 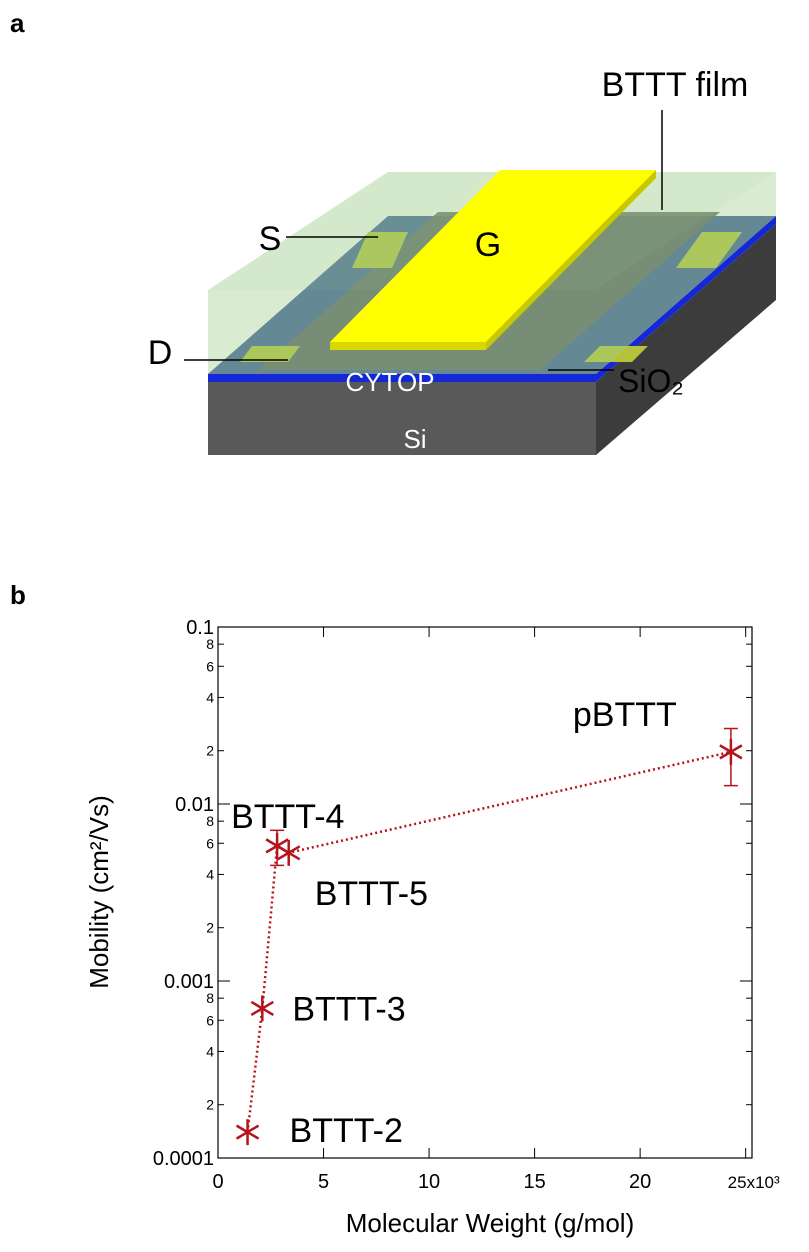 What do you see at coordinates (160, 353) in the screenshot?
I see `label: D` at bounding box center [160, 353].